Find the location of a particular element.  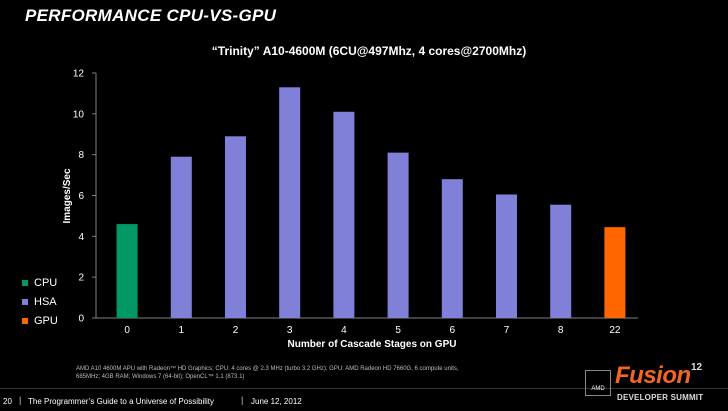

legend-item-hsa: HSA is located at coordinates (40, 301).